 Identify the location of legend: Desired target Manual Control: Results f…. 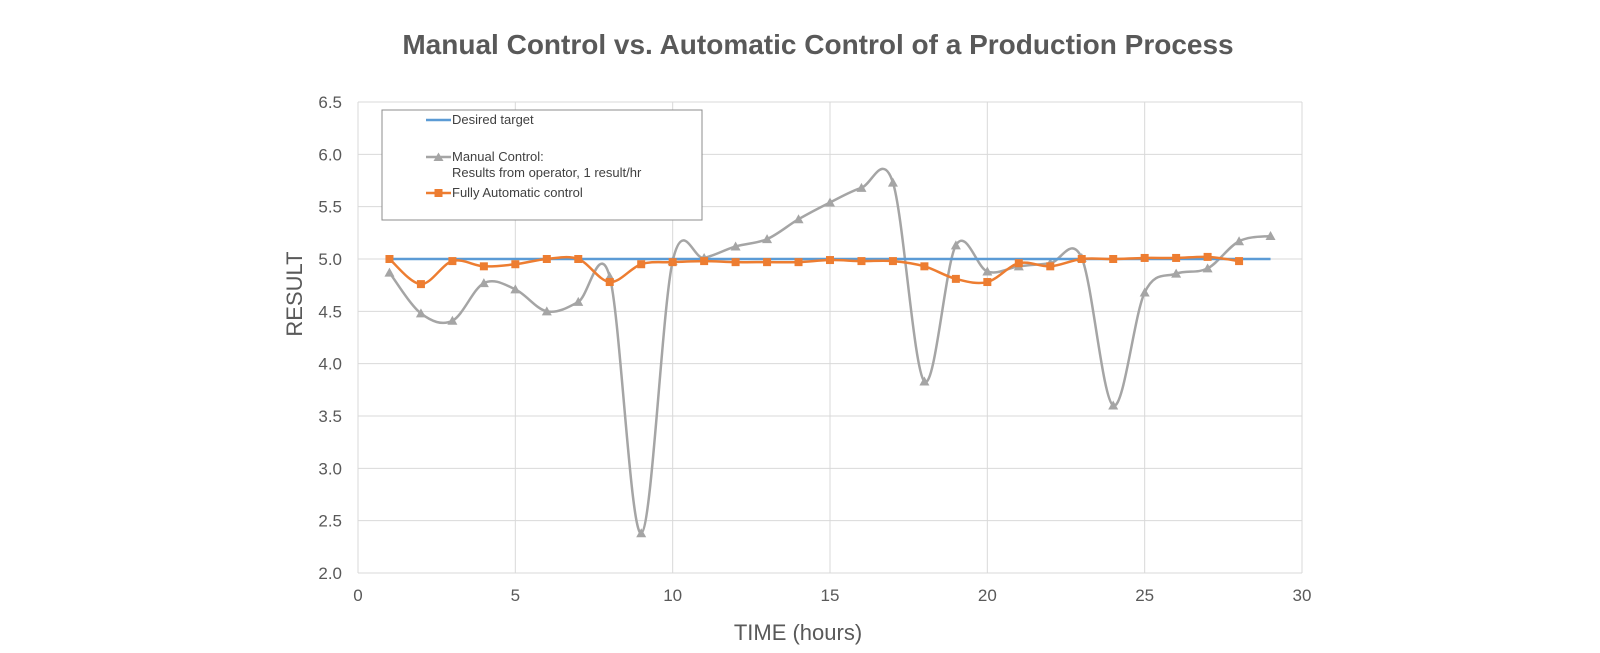
(542, 165).